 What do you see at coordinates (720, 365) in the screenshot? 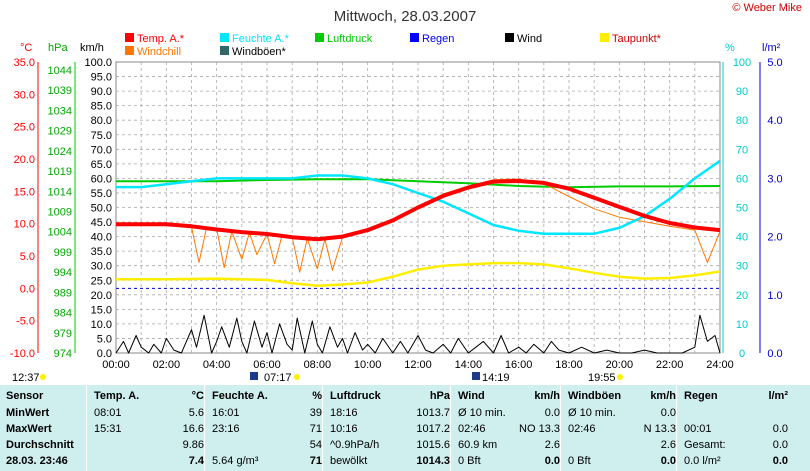
I see `time-tick-label: 24:00` at bounding box center [720, 365].